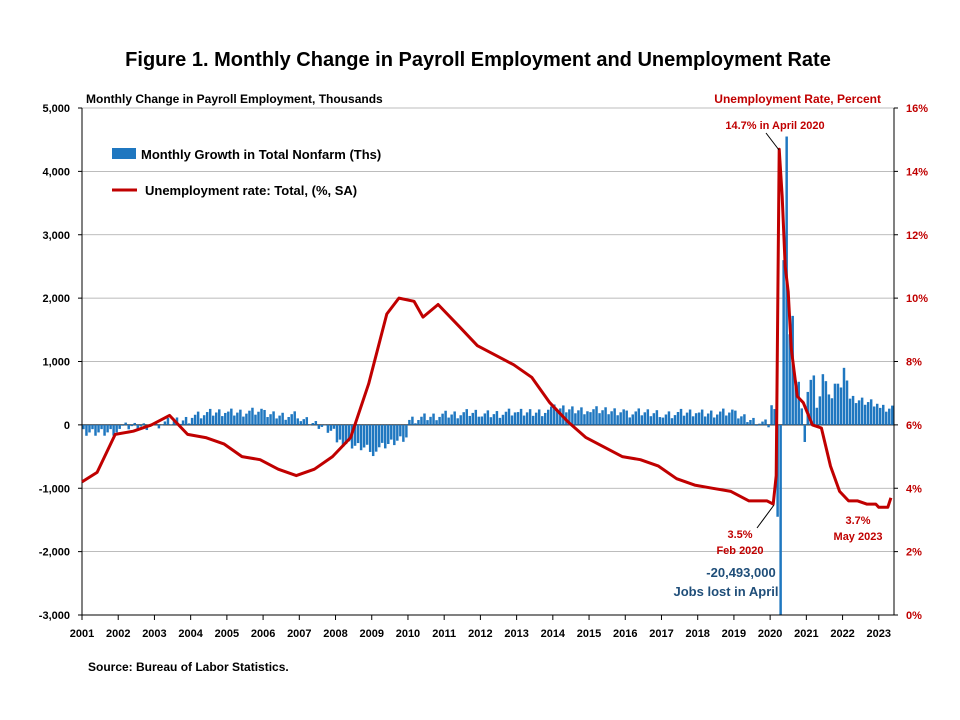 This screenshot has height=720, width=960. Describe the element at coordinates (251, 190) in the screenshot. I see `legend-line-label: Unemployment rate: Total, (%, SA)` at that location.